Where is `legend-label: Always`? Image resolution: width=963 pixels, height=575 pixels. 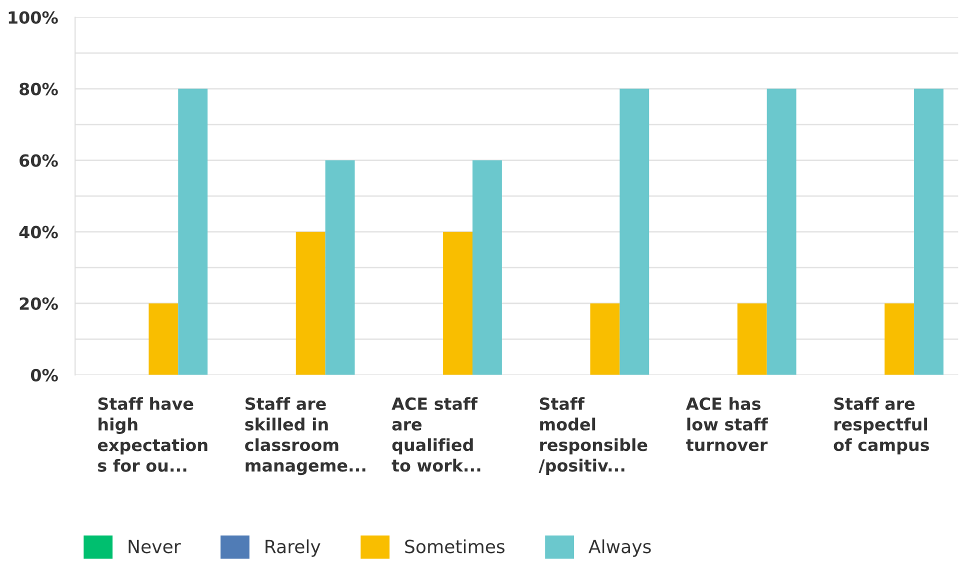
legend-label: Always is located at coordinates (619, 548).